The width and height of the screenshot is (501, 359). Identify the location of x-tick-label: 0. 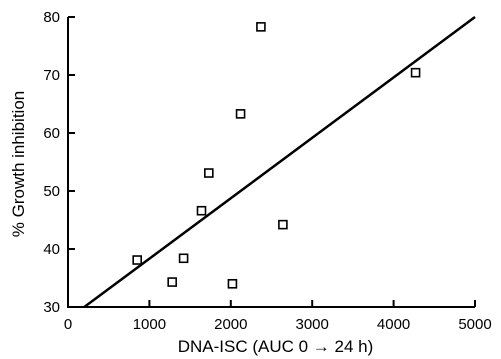
(68, 324).